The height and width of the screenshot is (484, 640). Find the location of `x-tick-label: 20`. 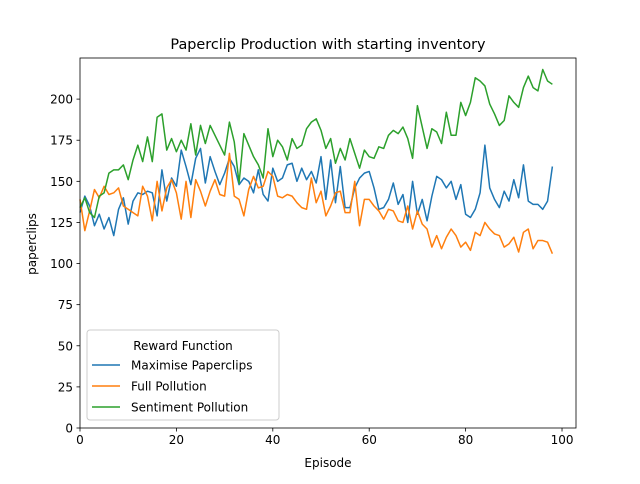

x-tick-label: 20 is located at coordinates (176, 440).